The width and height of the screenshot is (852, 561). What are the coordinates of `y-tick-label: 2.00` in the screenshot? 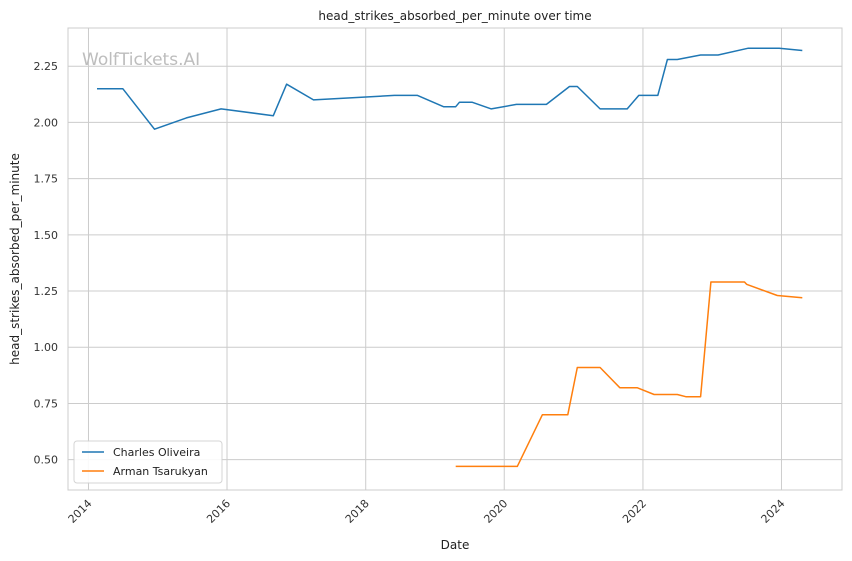 It's located at (46, 122).